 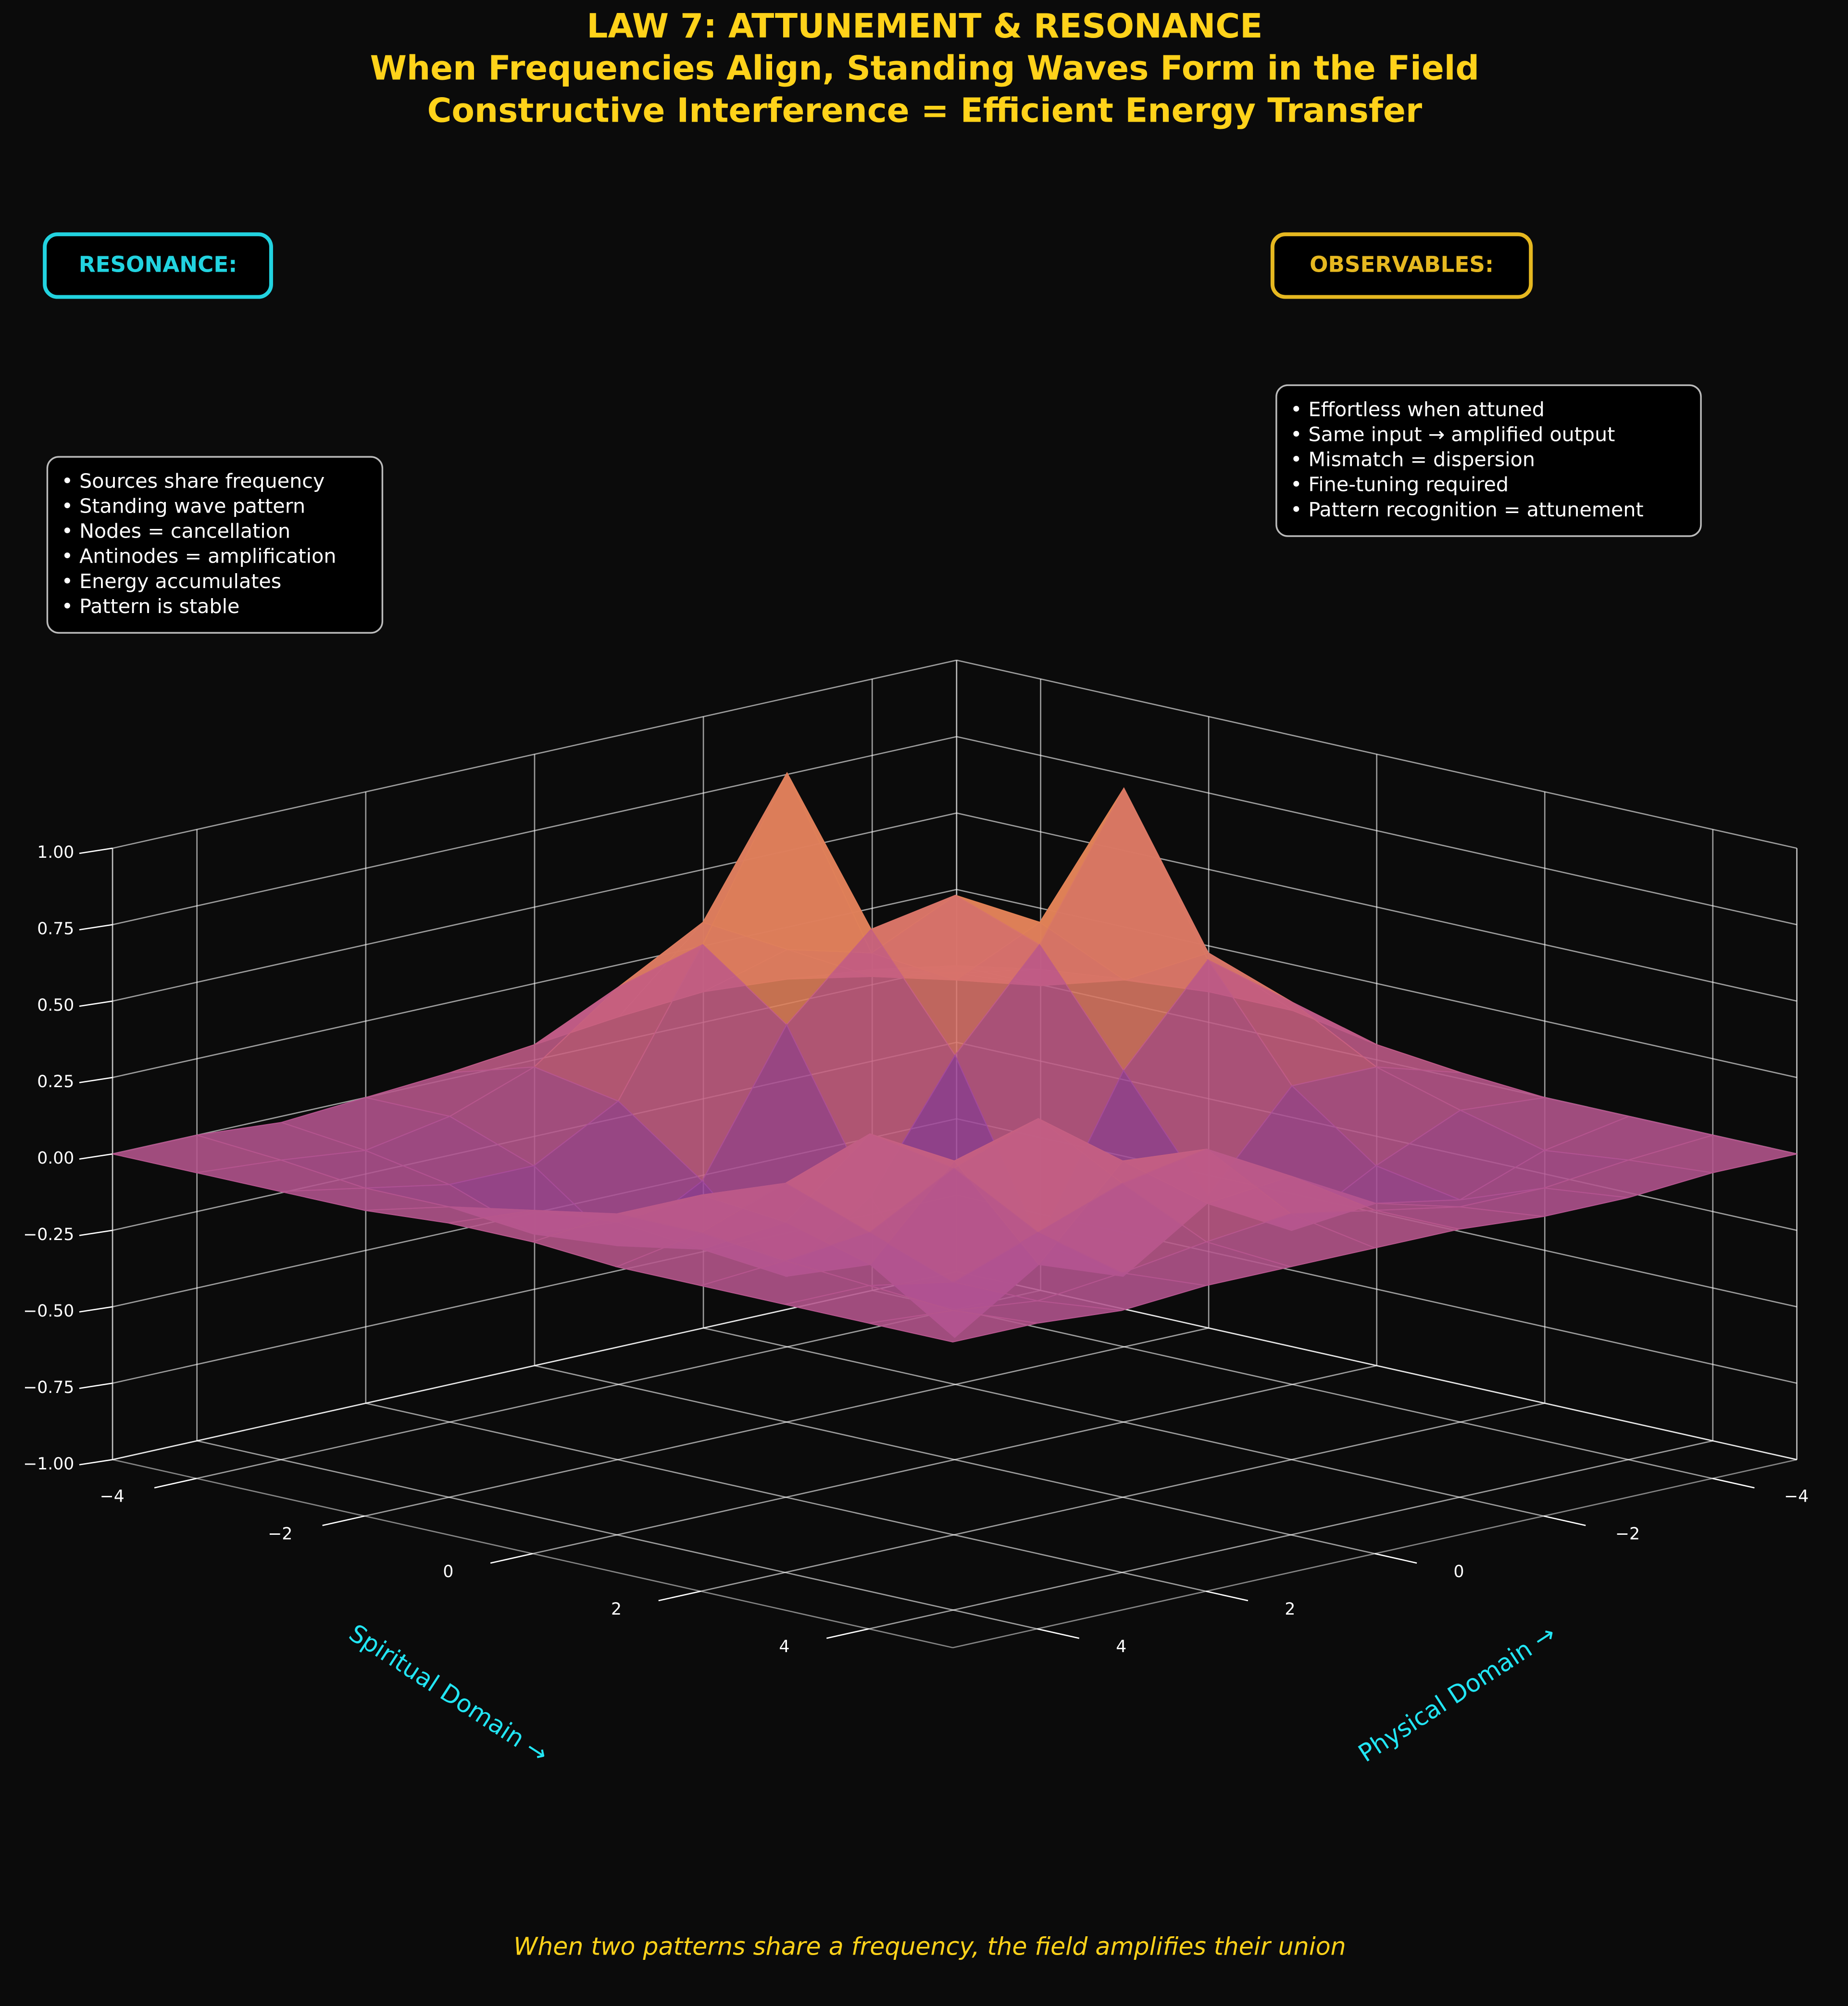 What do you see at coordinates (1467, 510) in the screenshot?
I see `annotation-item: • Pattern recognition = attunement` at bounding box center [1467, 510].